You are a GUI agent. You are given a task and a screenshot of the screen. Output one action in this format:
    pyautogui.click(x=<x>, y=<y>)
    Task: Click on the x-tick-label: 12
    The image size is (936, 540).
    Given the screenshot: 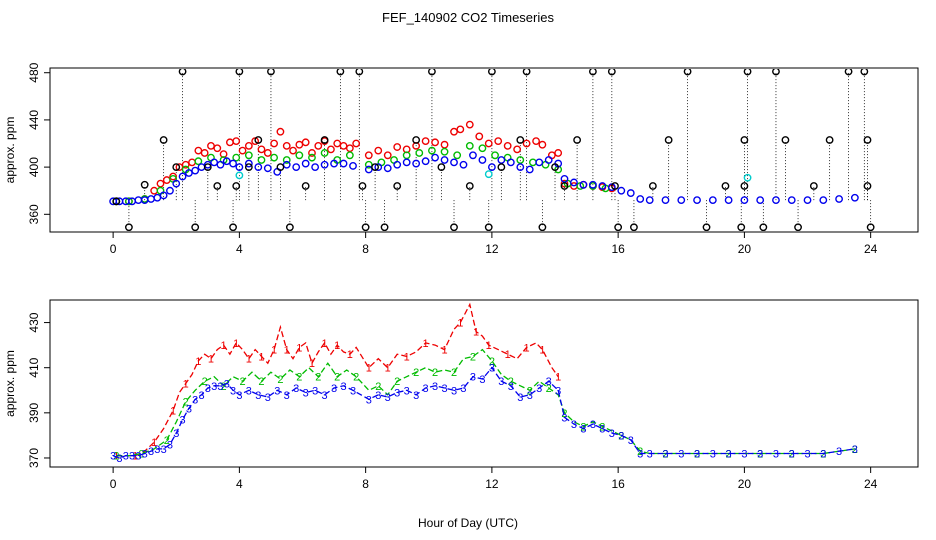 What is the action you would take?
    pyautogui.click(x=492, y=249)
    